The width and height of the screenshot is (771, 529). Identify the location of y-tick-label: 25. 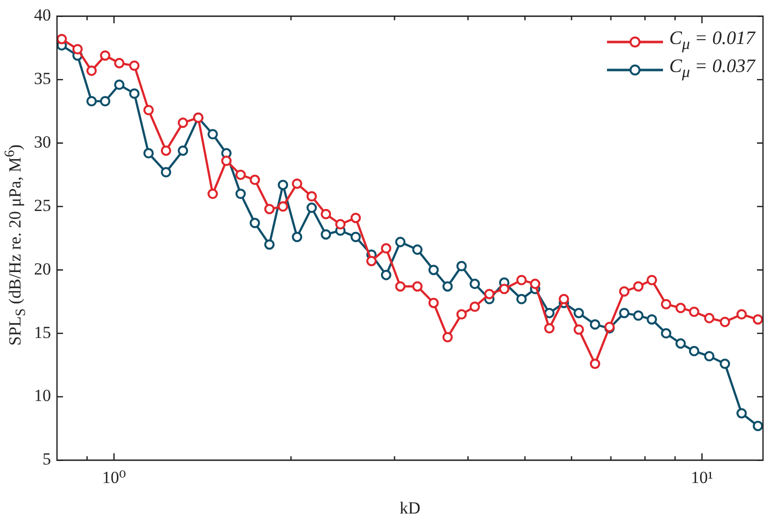
(42, 205).